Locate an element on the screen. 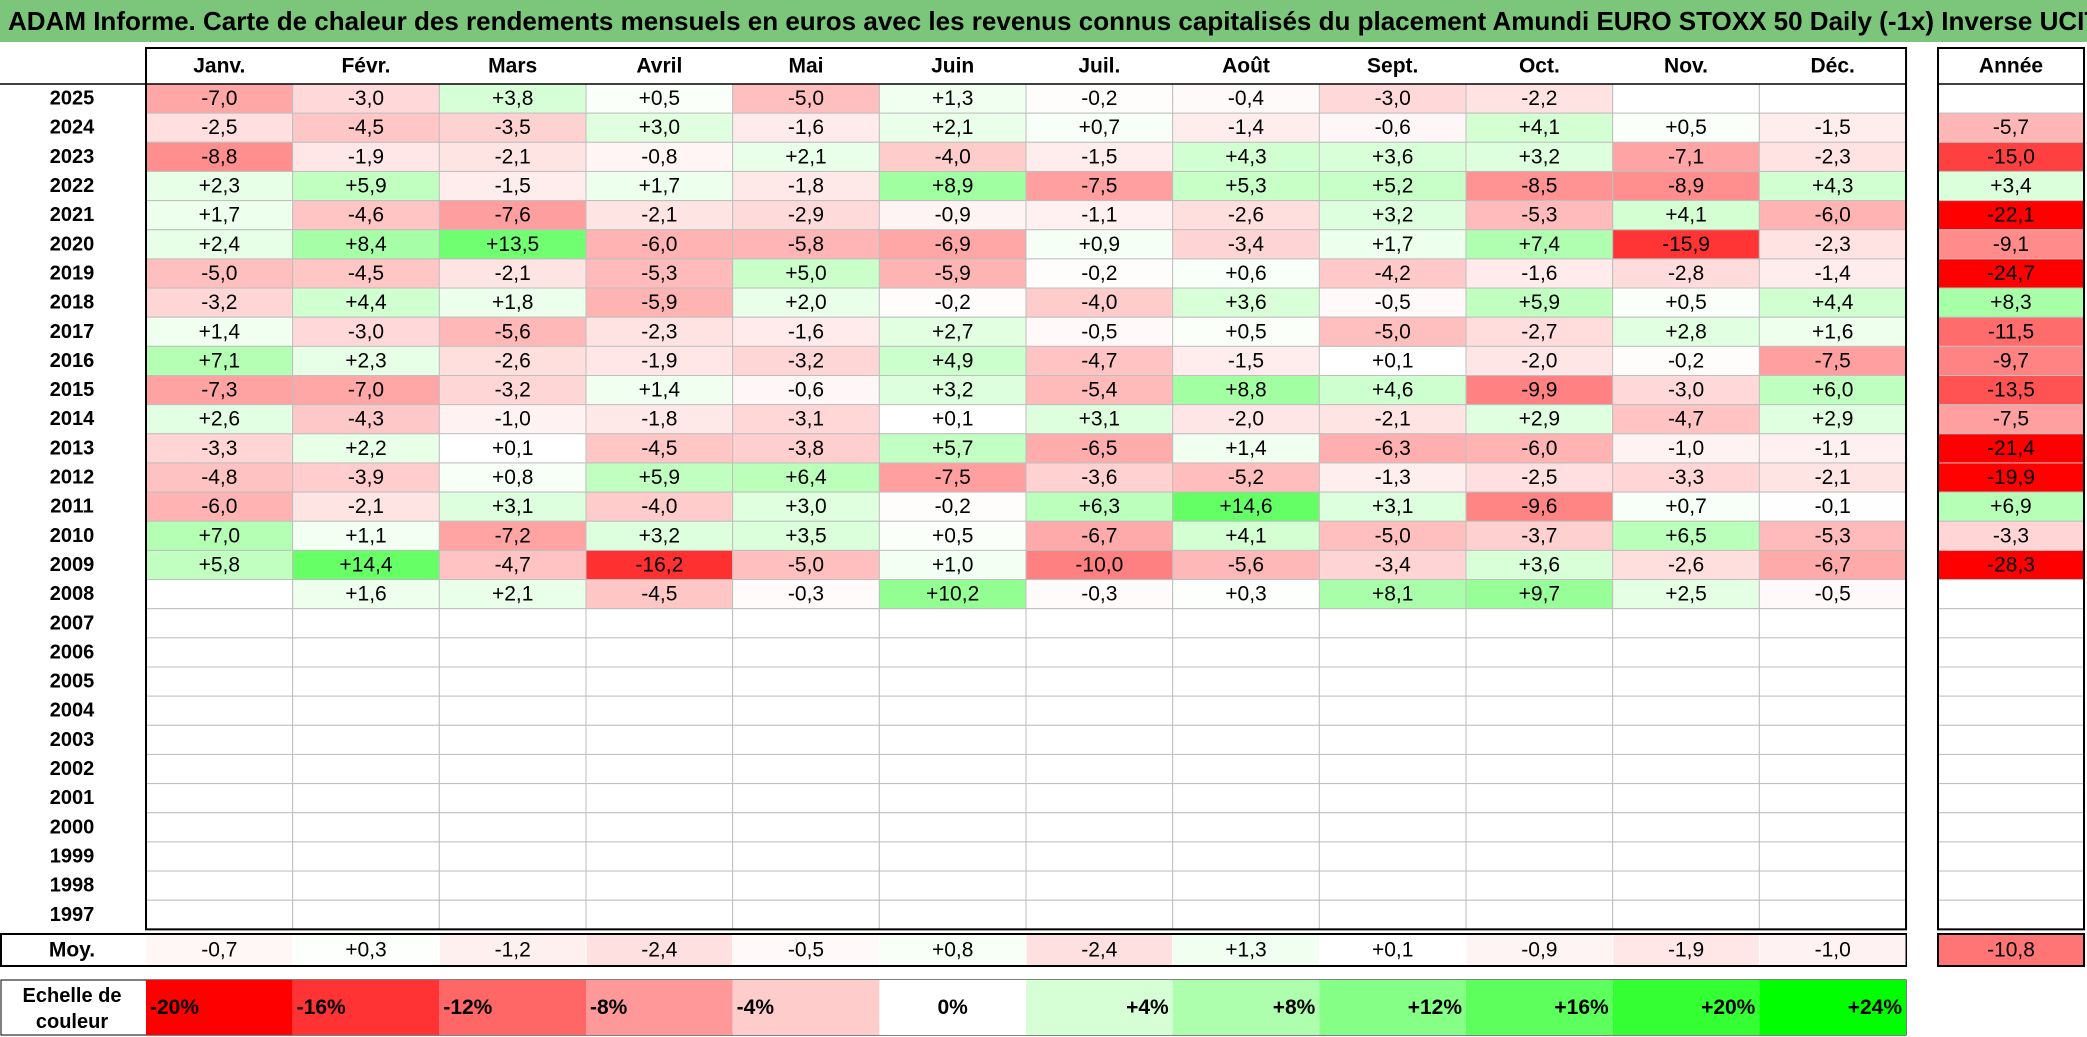 The height and width of the screenshot is (1037, 2087). cell-value: -6,0 is located at coordinates (1833, 215).